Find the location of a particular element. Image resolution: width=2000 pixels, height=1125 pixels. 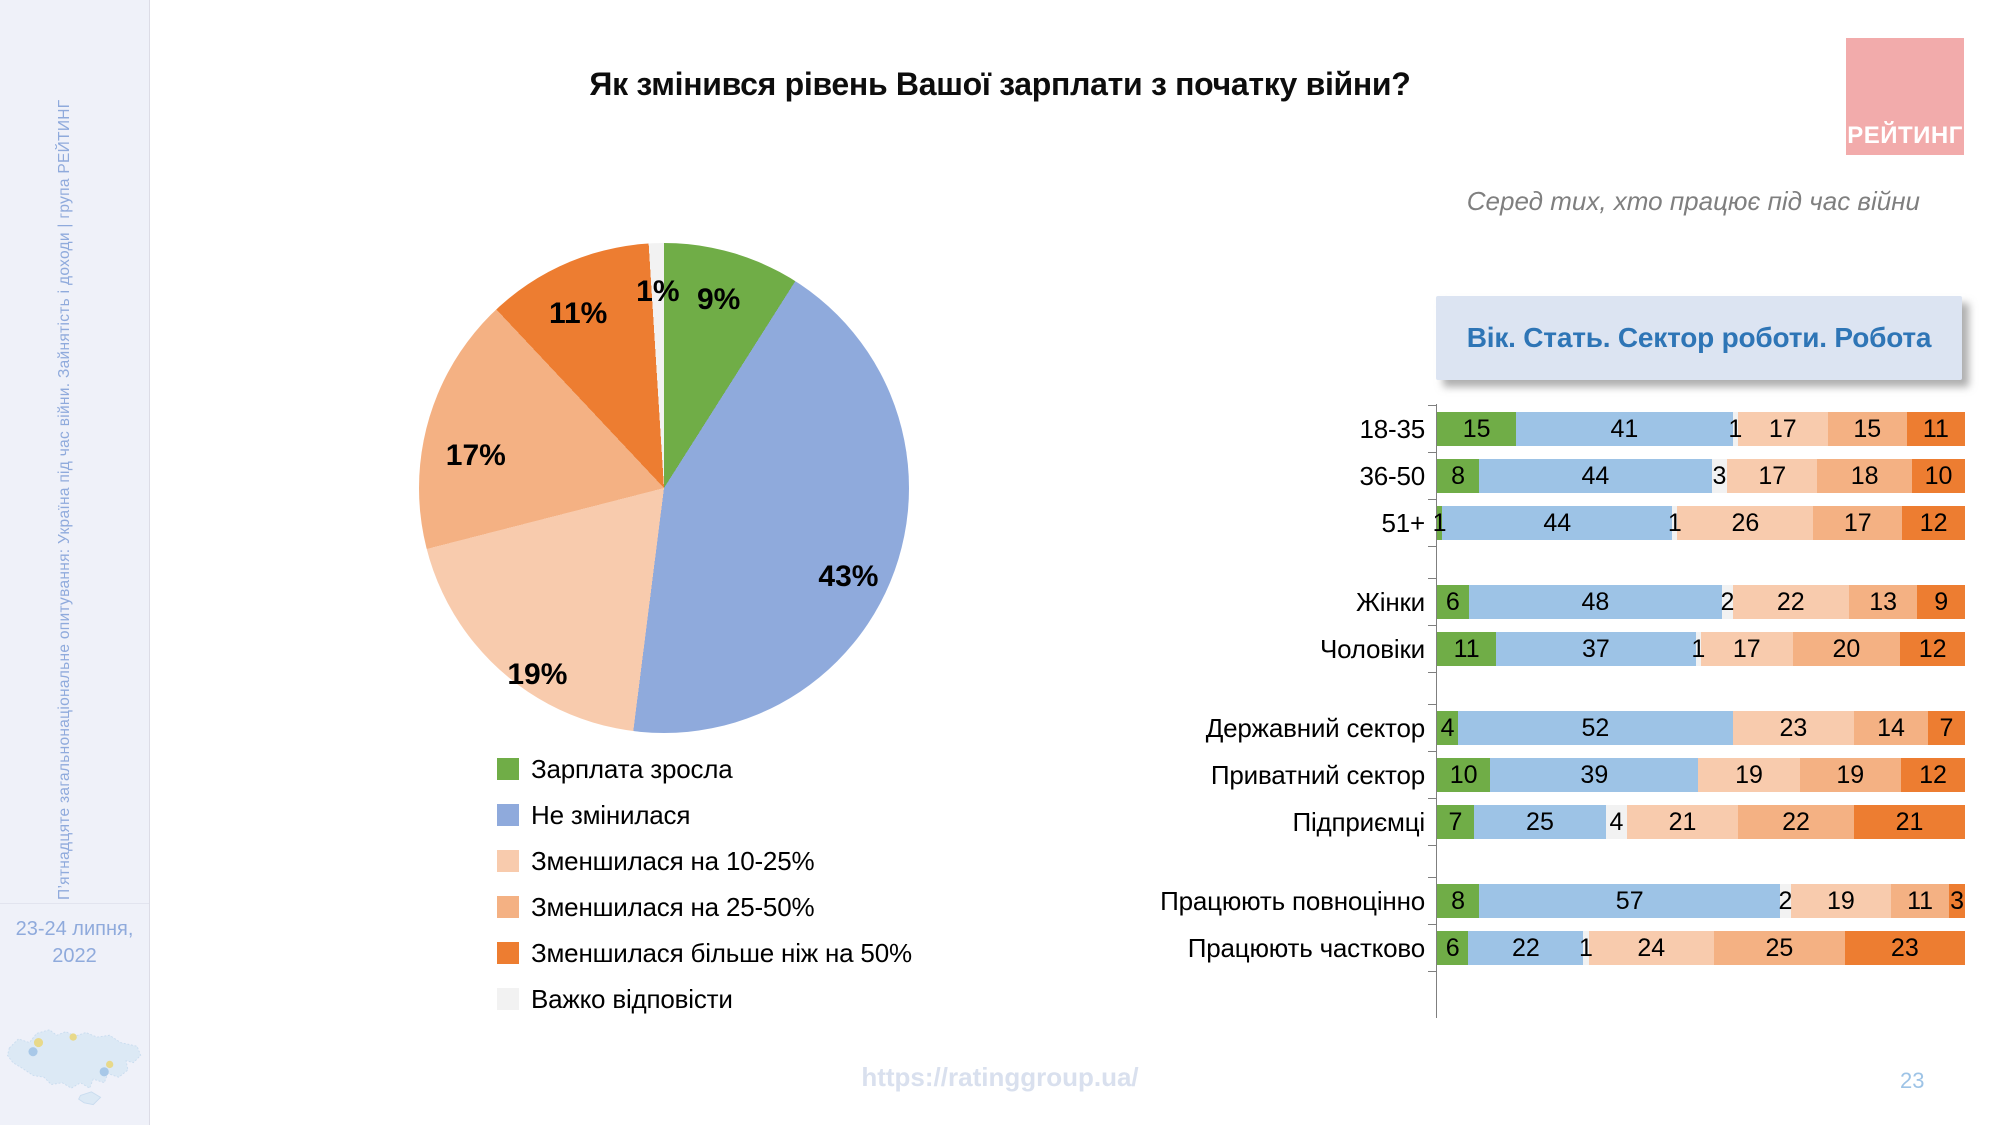

bar-value-label: 20 is located at coordinates (1846, 648).